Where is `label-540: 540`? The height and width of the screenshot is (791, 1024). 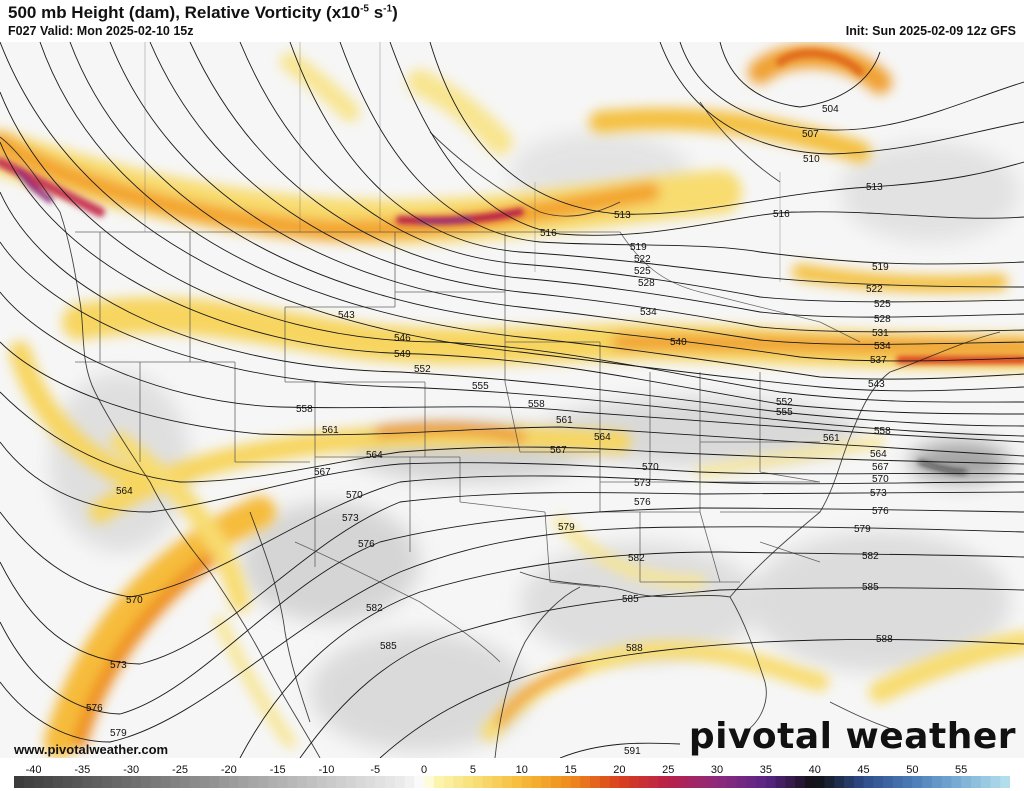
label-540: 540 is located at coordinates (678, 342).